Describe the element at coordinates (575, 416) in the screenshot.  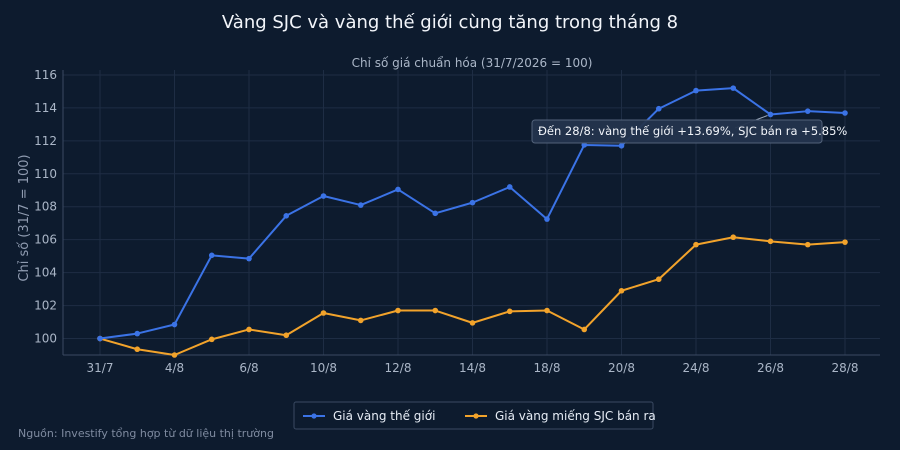
I see `legend-label-sjc: Giá vàng miếng SJC bán ra` at that location.